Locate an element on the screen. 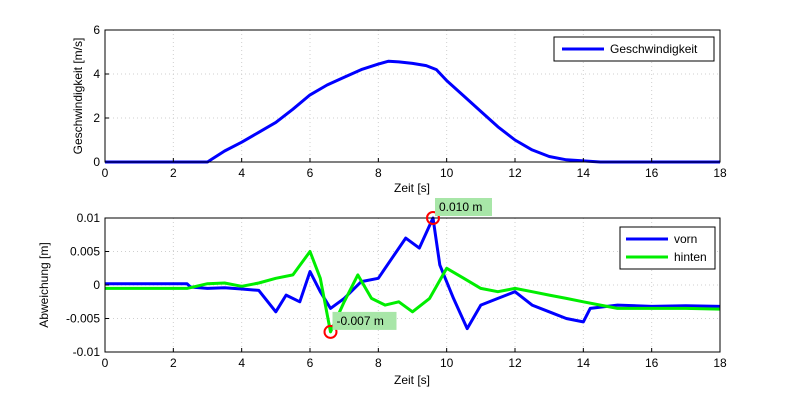 The height and width of the screenshot is (400, 800). velocity-xtick-label: 18 is located at coordinates (720, 173).